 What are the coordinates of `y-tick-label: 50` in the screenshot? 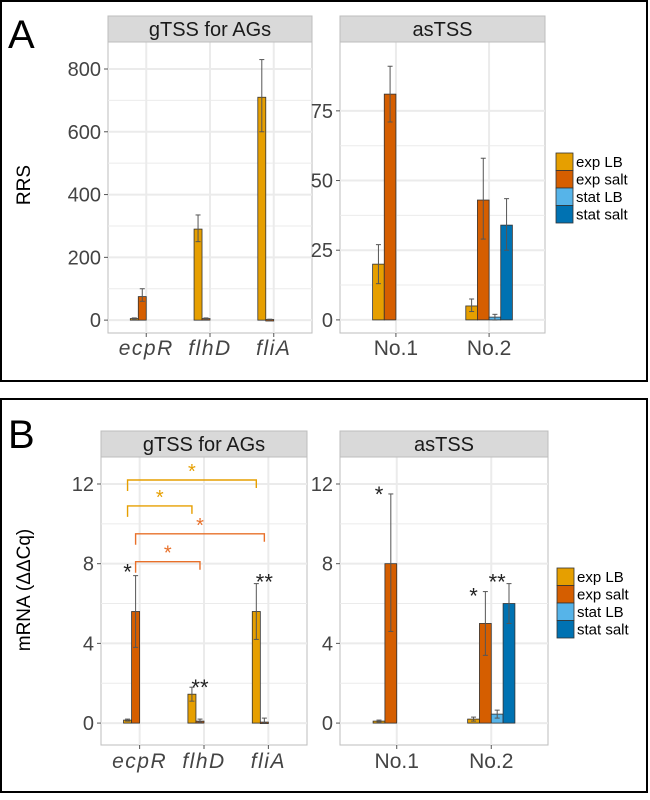 It's located at (322, 182).